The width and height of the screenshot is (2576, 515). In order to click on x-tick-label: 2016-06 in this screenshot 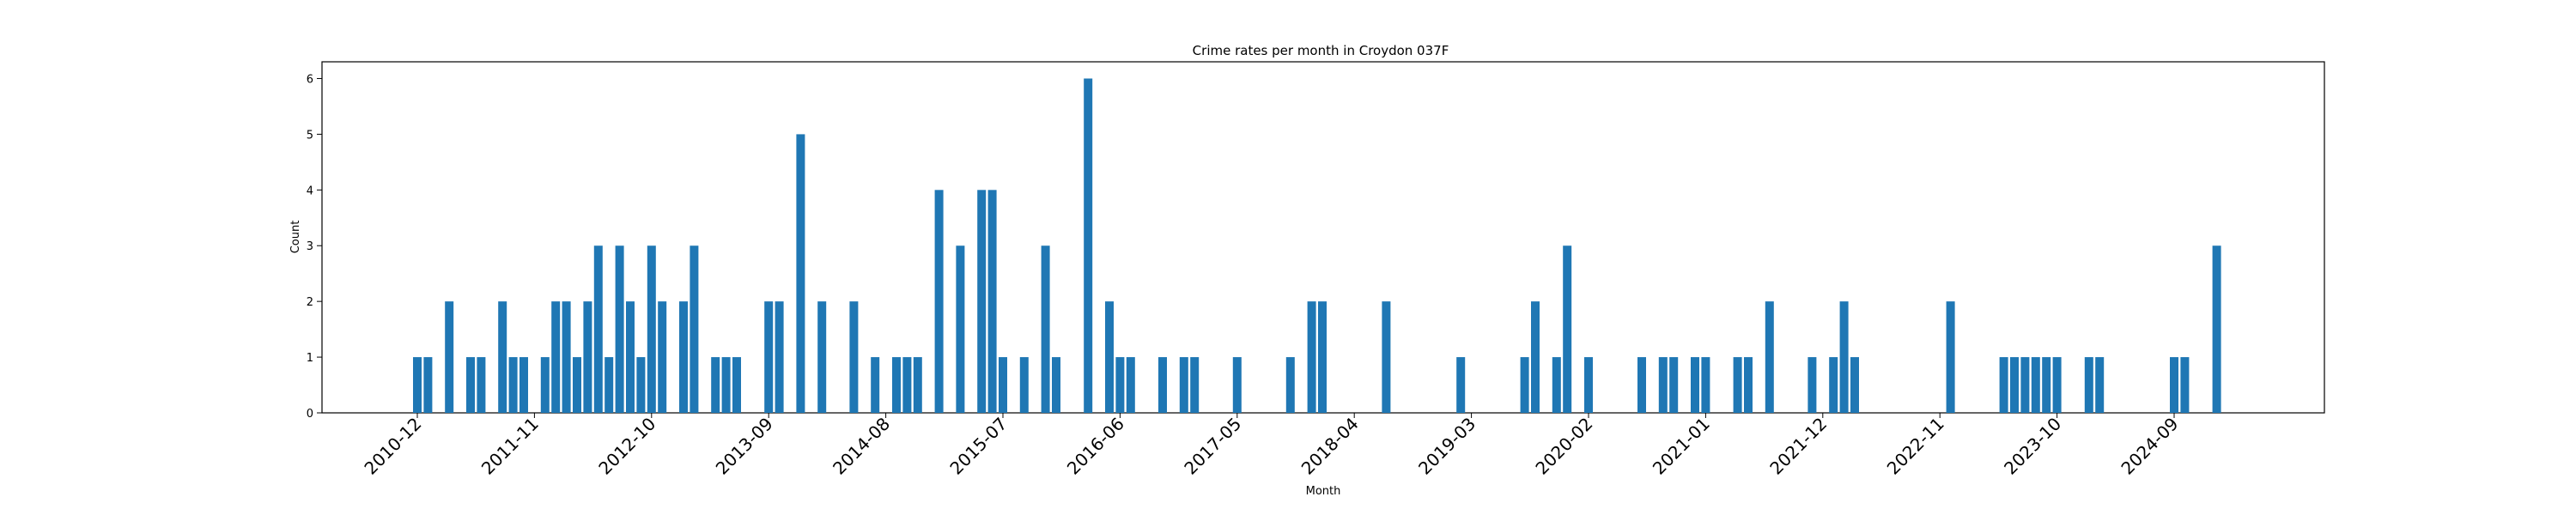, I will do `click(1096, 446)`.